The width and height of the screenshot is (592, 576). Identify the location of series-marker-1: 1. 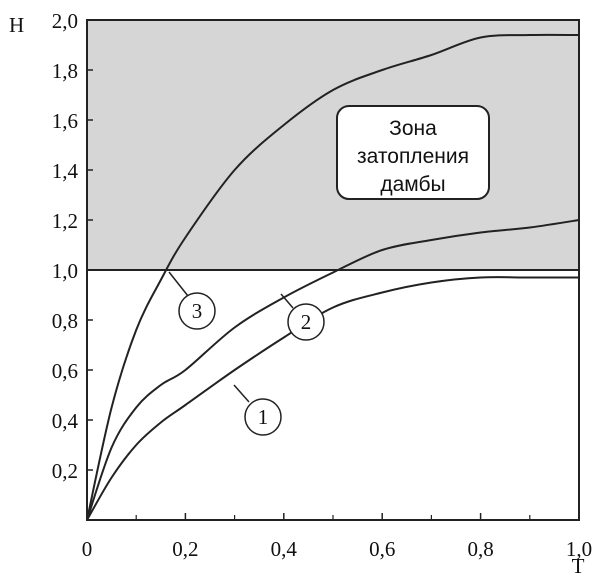
(257, 410).